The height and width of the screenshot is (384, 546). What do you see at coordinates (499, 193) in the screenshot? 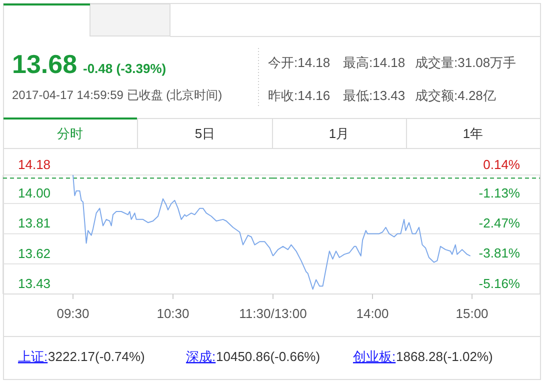
I see `text: -1.13%` at bounding box center [499, 193].